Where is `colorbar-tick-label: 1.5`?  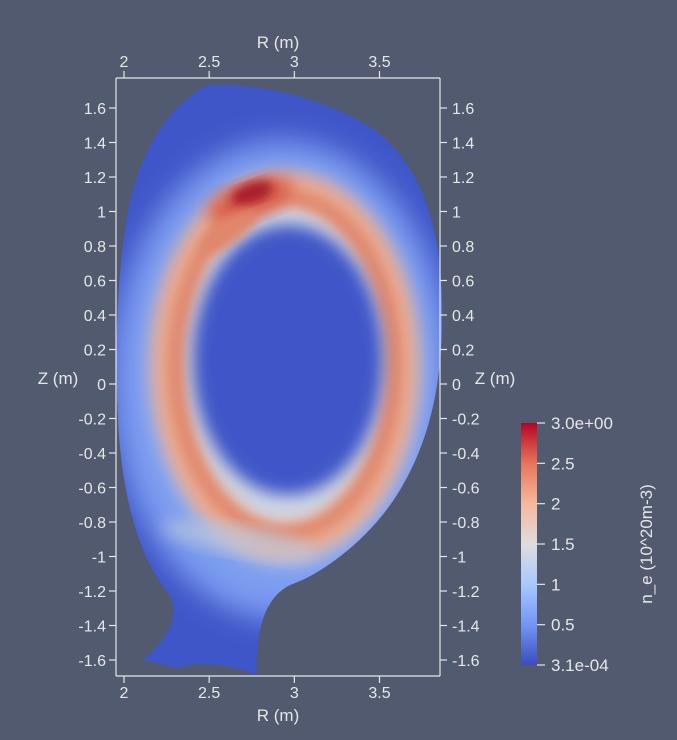
colorbar-tick-label: 1.5 is located at coordinates (563, 544).